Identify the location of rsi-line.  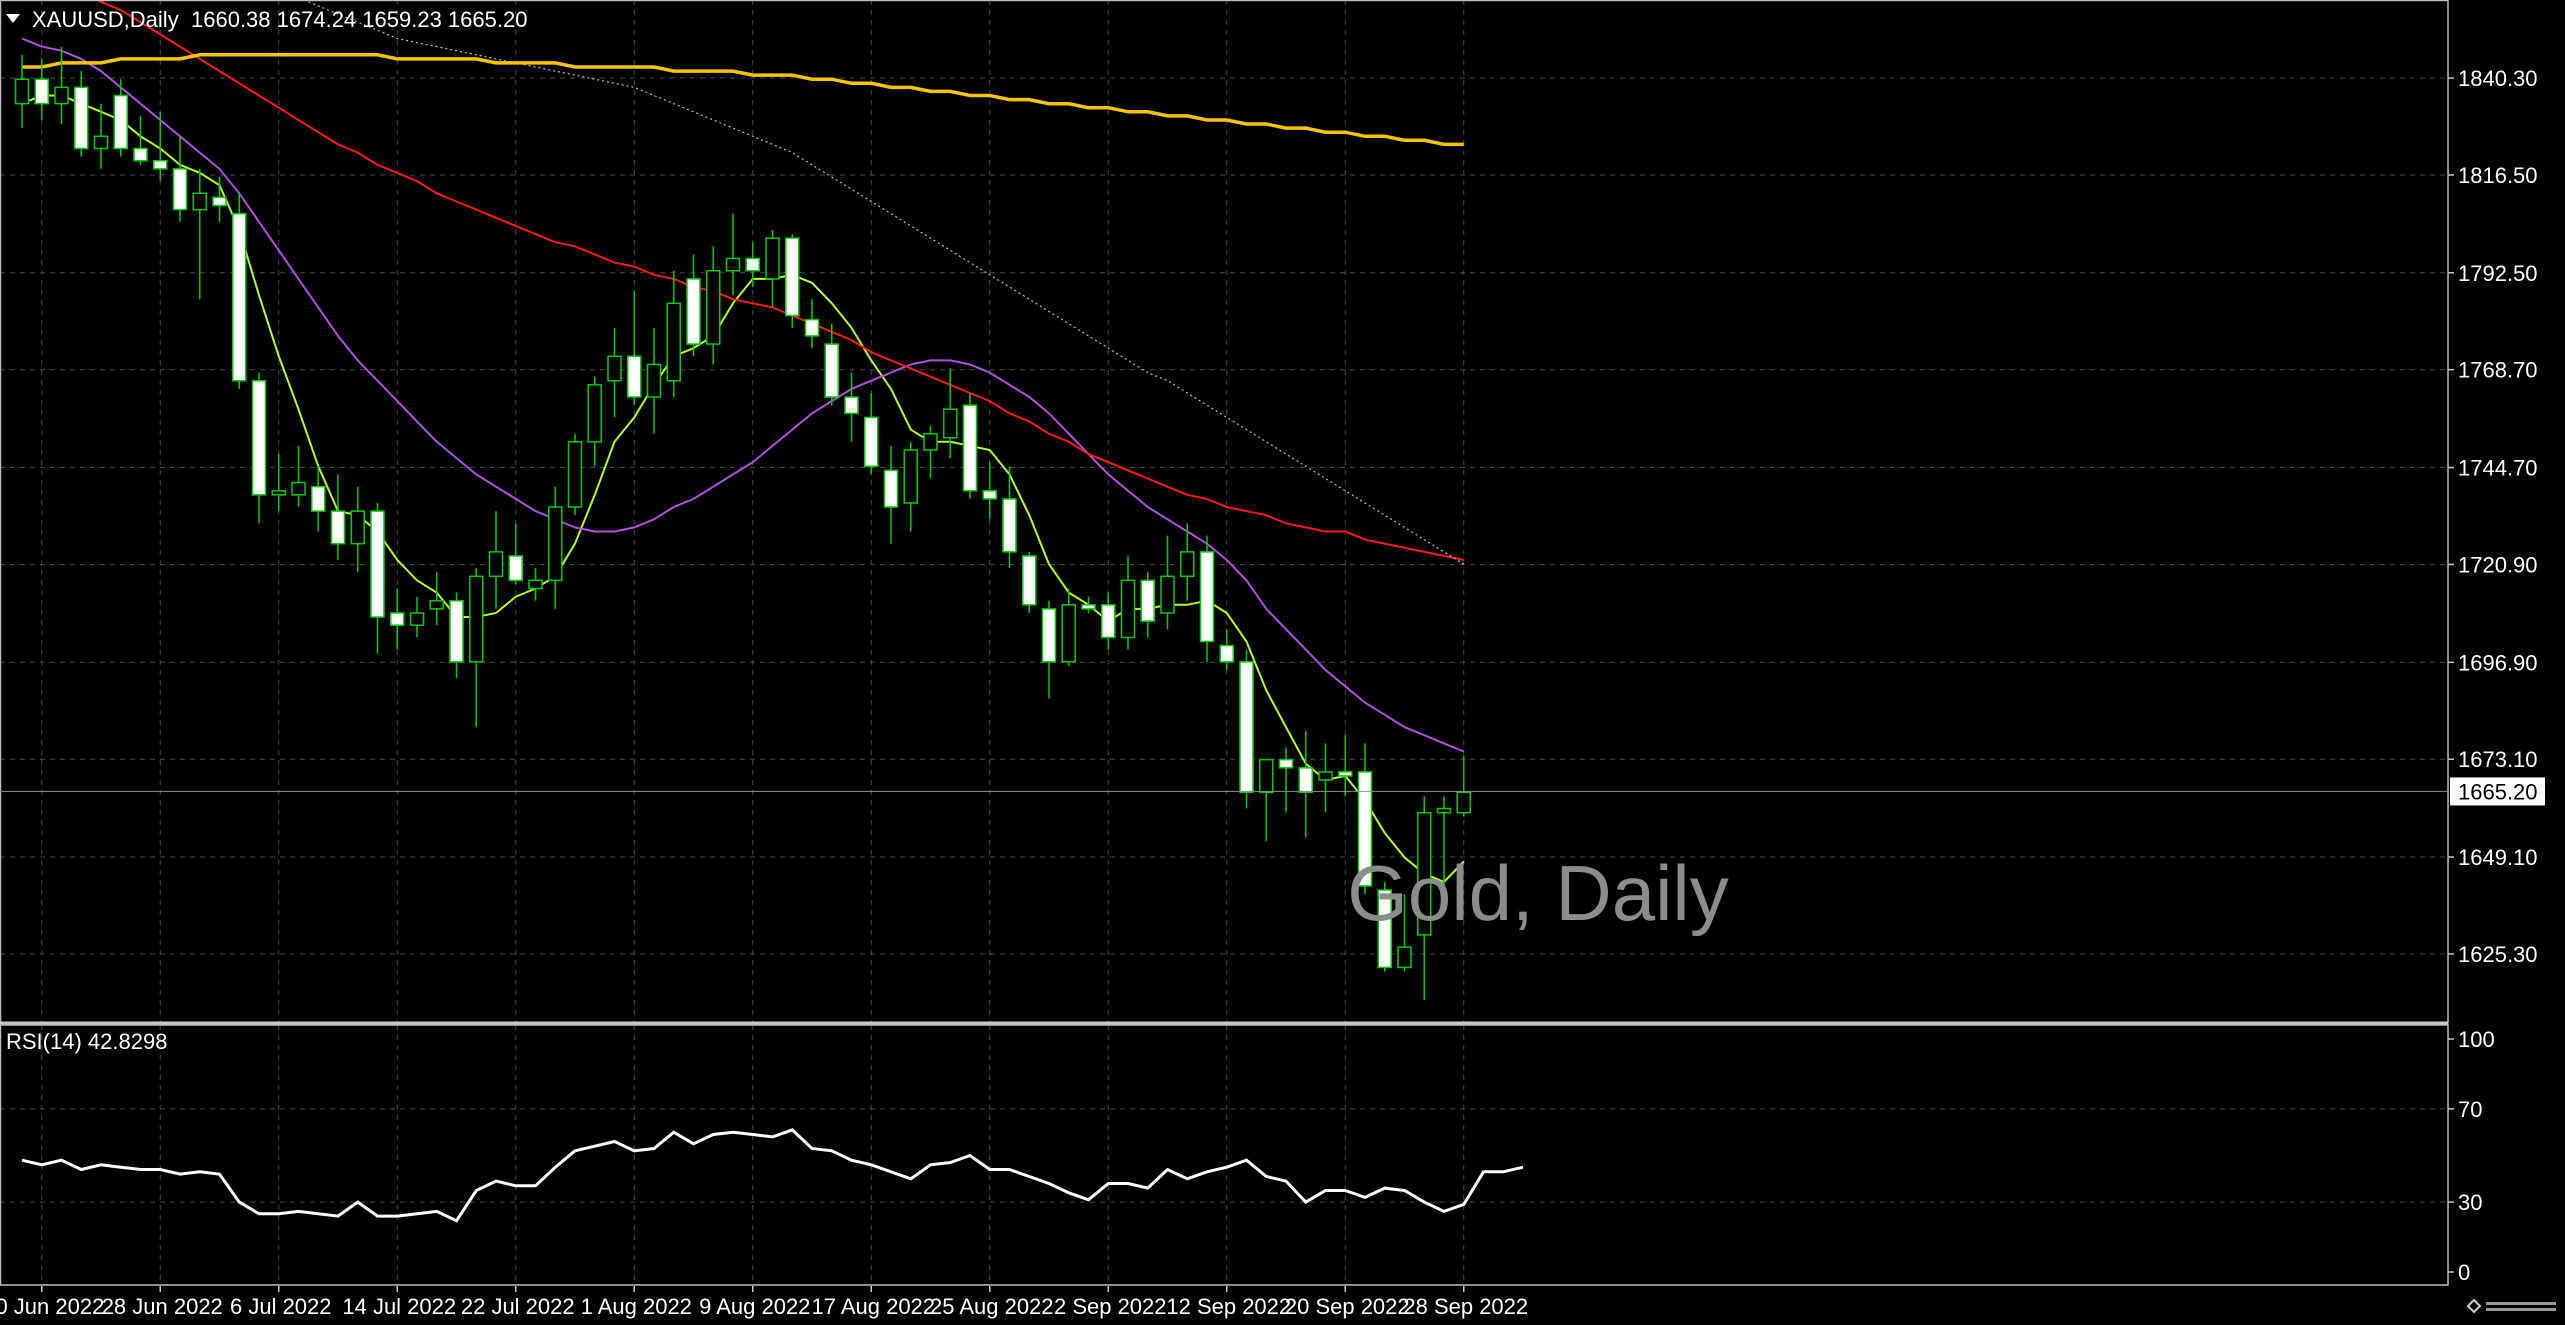
(772, 1175).